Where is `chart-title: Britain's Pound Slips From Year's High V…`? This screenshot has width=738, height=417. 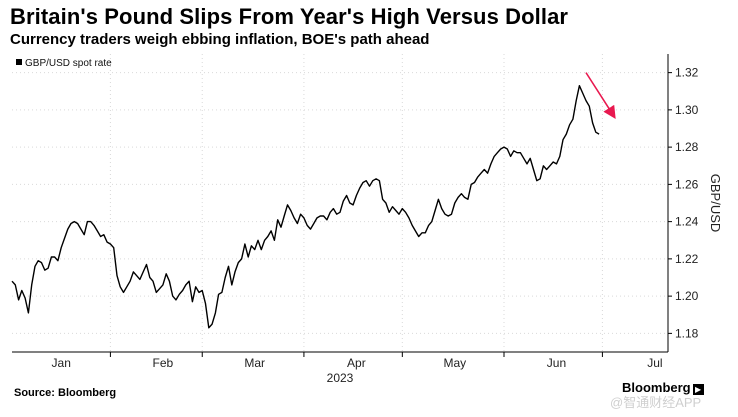 chart-title: Britain's Pound Slips From Year's High V… is located at coordinates (289, 16).